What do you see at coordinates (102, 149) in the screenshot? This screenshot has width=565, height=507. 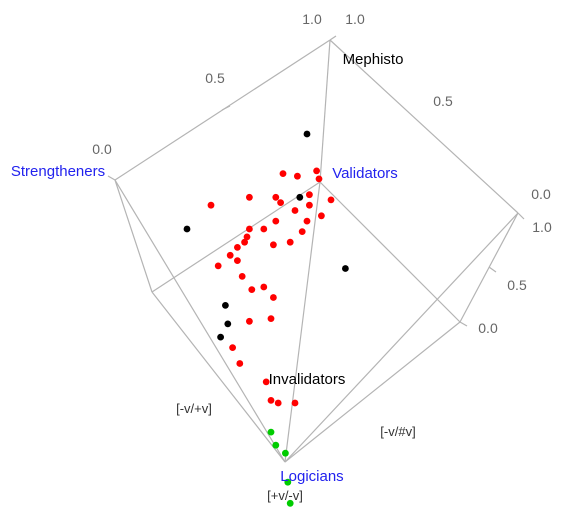 I see `tick-top-0-0: 0.0` at bounding box center [102, 149].